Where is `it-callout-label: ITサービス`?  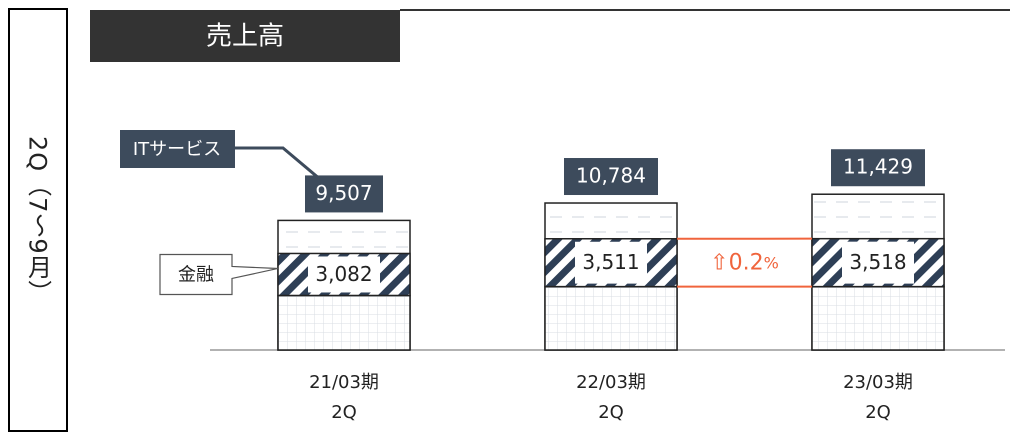 it-callout-label: ITサービス is located at coordinates (177, 149).